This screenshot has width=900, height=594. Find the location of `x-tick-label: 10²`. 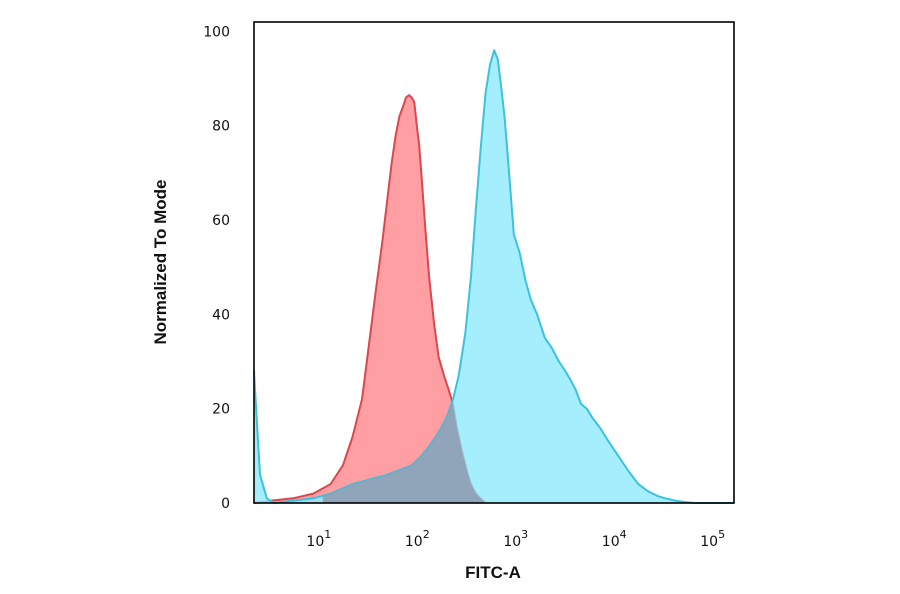

x-tick-label: 10² is located at coordinates (417, 539).